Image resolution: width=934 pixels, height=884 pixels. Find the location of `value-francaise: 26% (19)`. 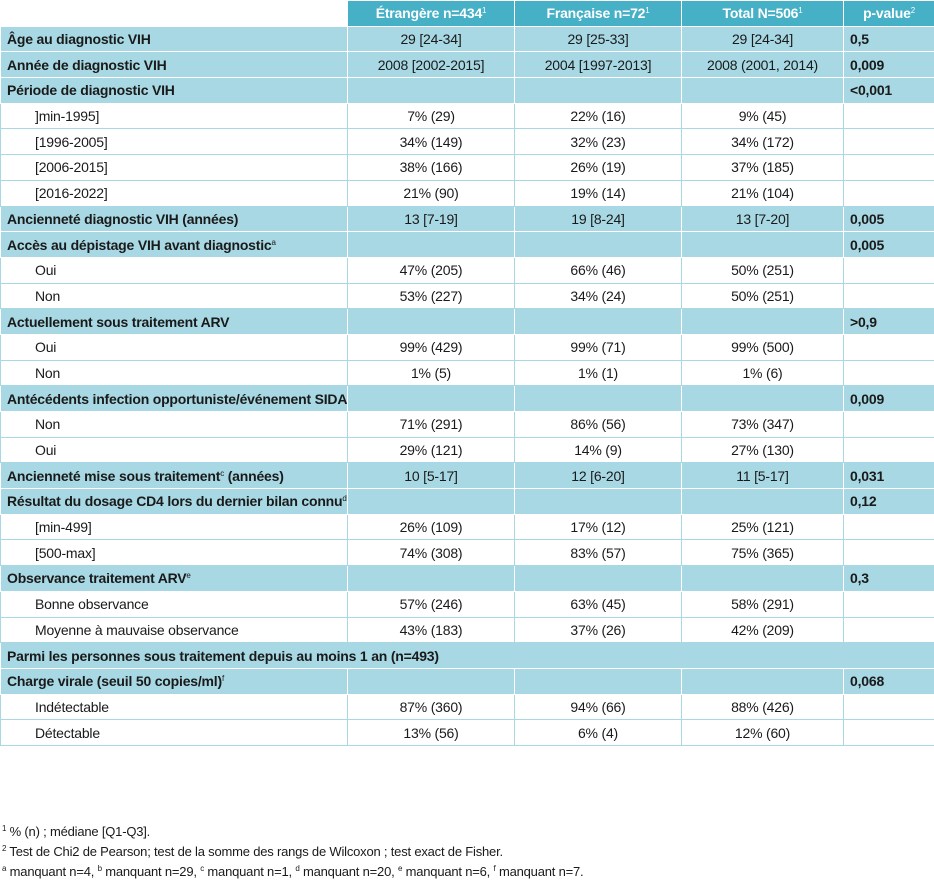

value-francaise: 26% (19) is located at coordinates (598, 167).